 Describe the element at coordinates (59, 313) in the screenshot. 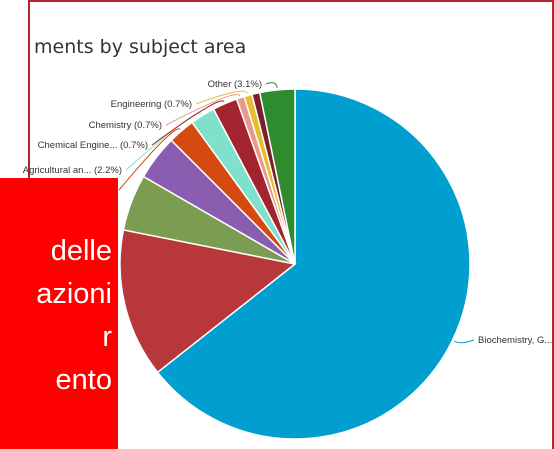

I see `red-overlay-box: delle azioni r ento` at that location.